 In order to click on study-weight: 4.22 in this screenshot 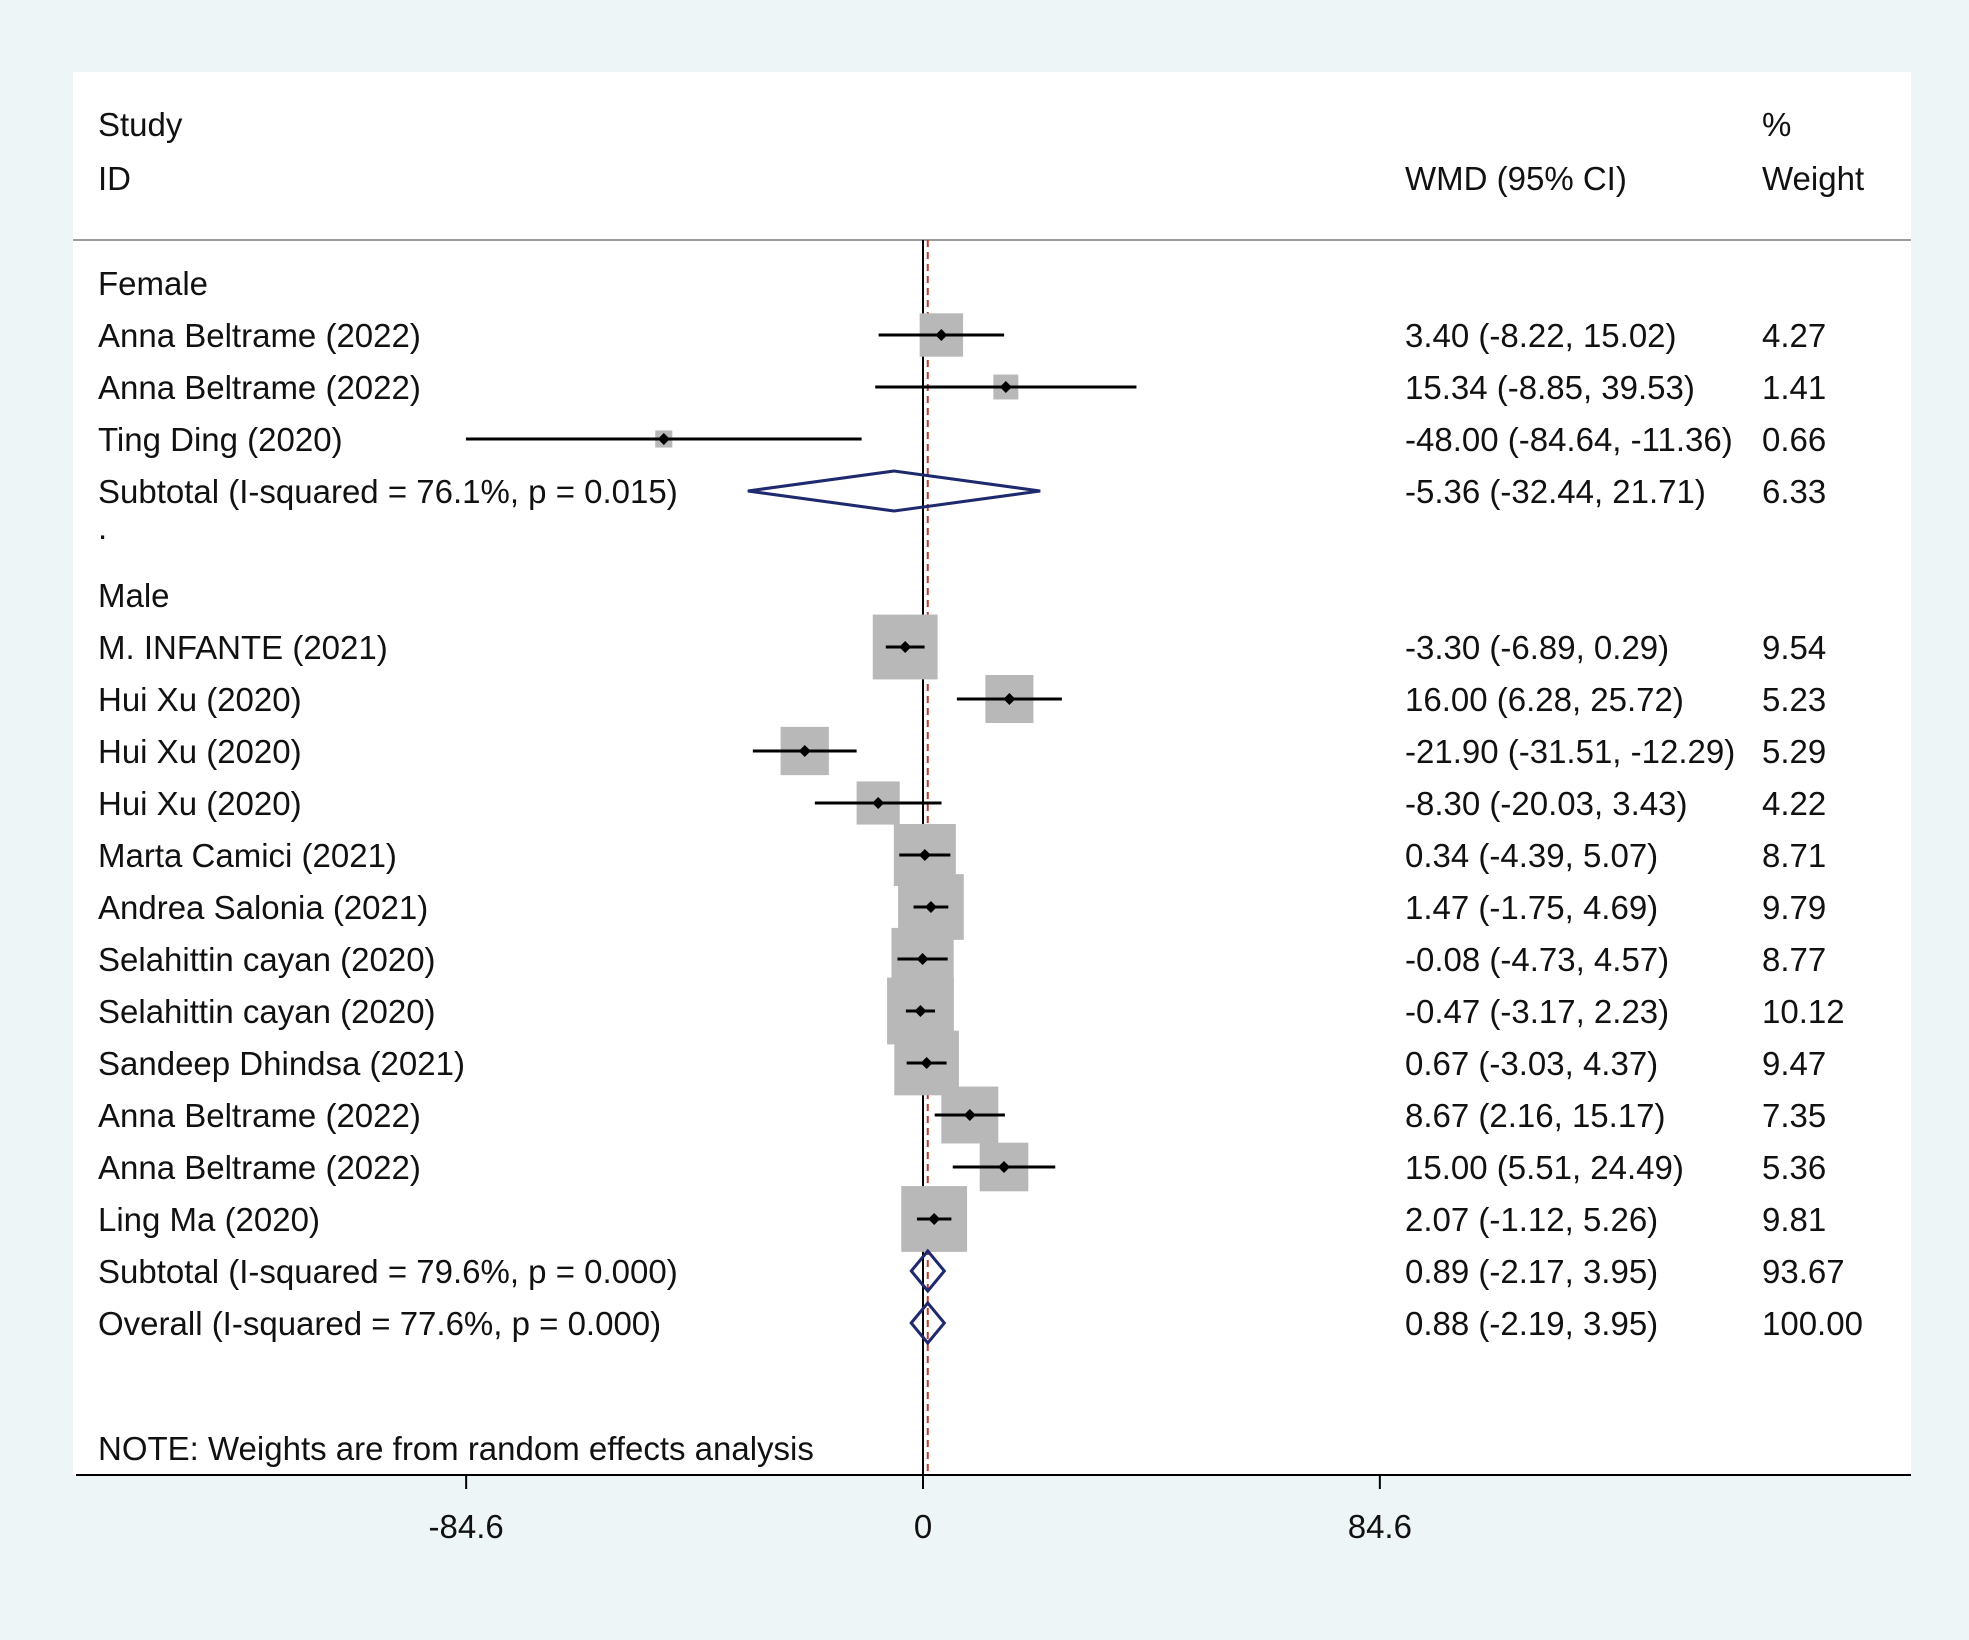, I will do `click(1794, 803)`.